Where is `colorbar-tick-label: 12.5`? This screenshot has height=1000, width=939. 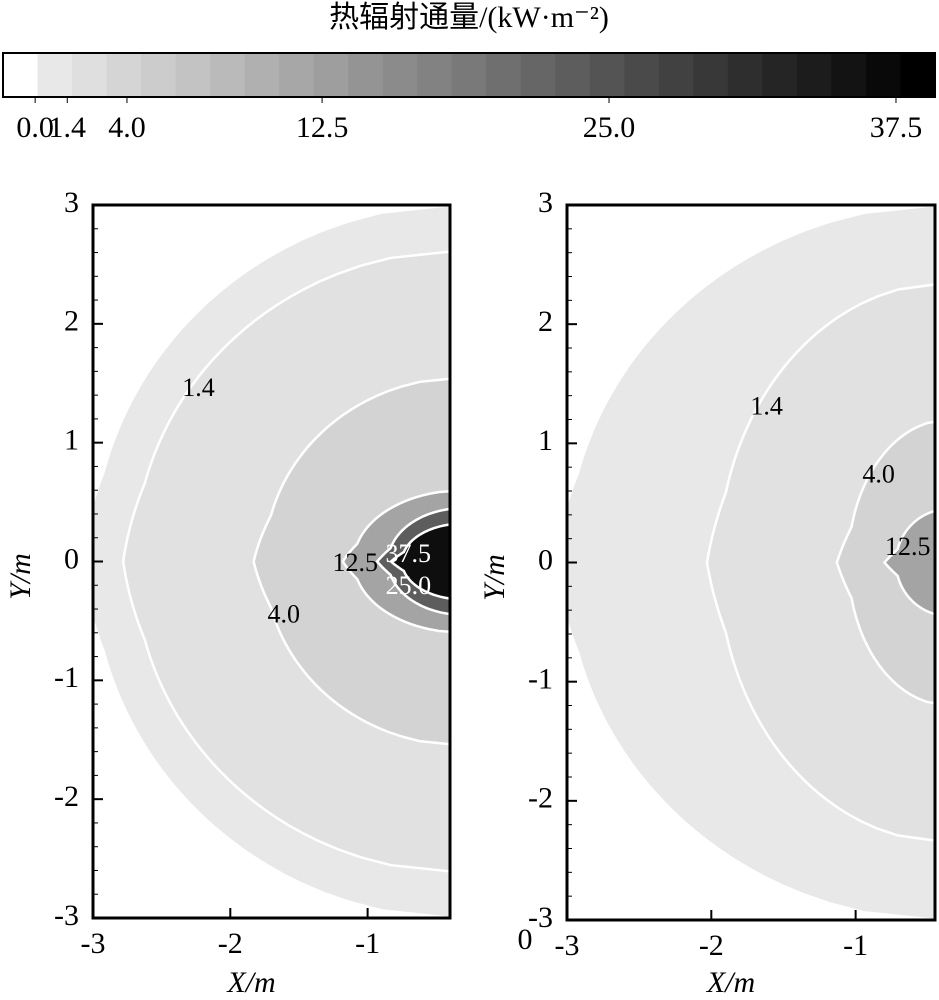 colorbar-tick-label: 12.5 is located at coordinates (322, 127).